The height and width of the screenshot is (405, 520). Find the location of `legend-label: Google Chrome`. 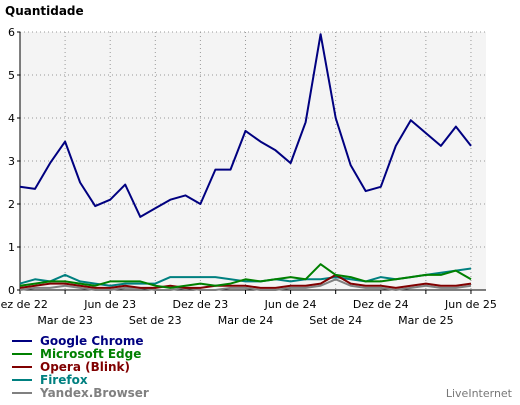

legend-label: Google Chrome is located at coordinates (92, 340).